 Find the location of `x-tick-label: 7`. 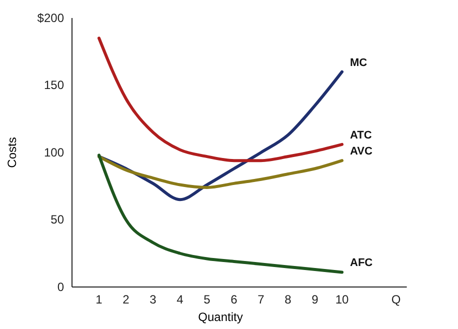

x-tick-label: 7 is located at coordinates (261, 299).